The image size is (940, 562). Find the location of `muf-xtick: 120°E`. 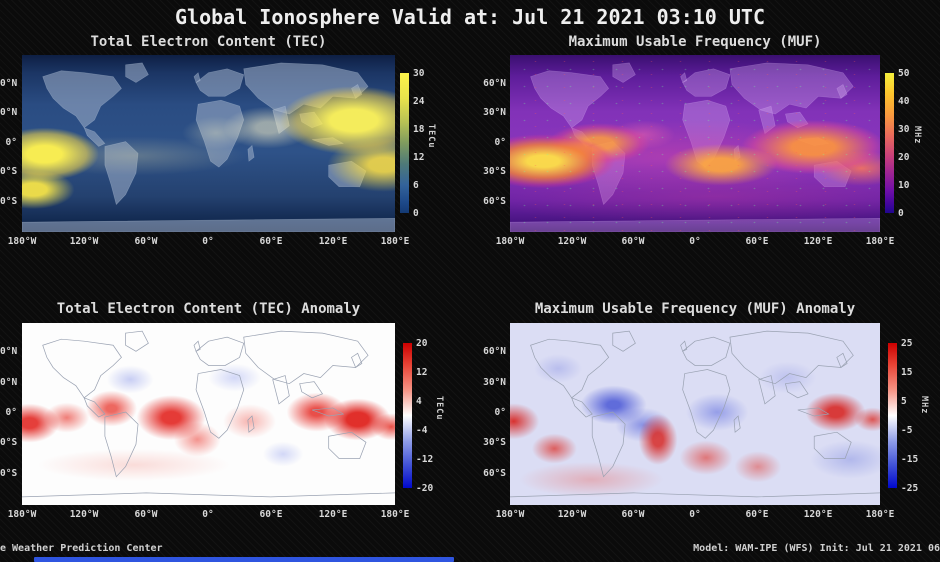

muf-xtick: 120°E is located at coordinates (818, 241).